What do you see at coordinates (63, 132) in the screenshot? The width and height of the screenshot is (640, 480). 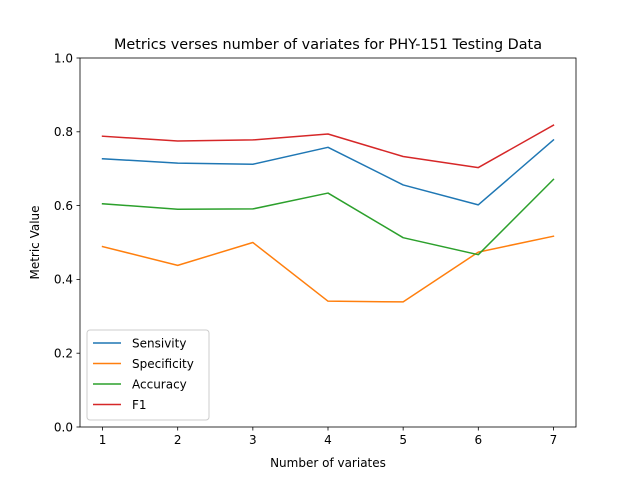 I see `y-tick-label: 0.8` at bounding box center [63, 132].